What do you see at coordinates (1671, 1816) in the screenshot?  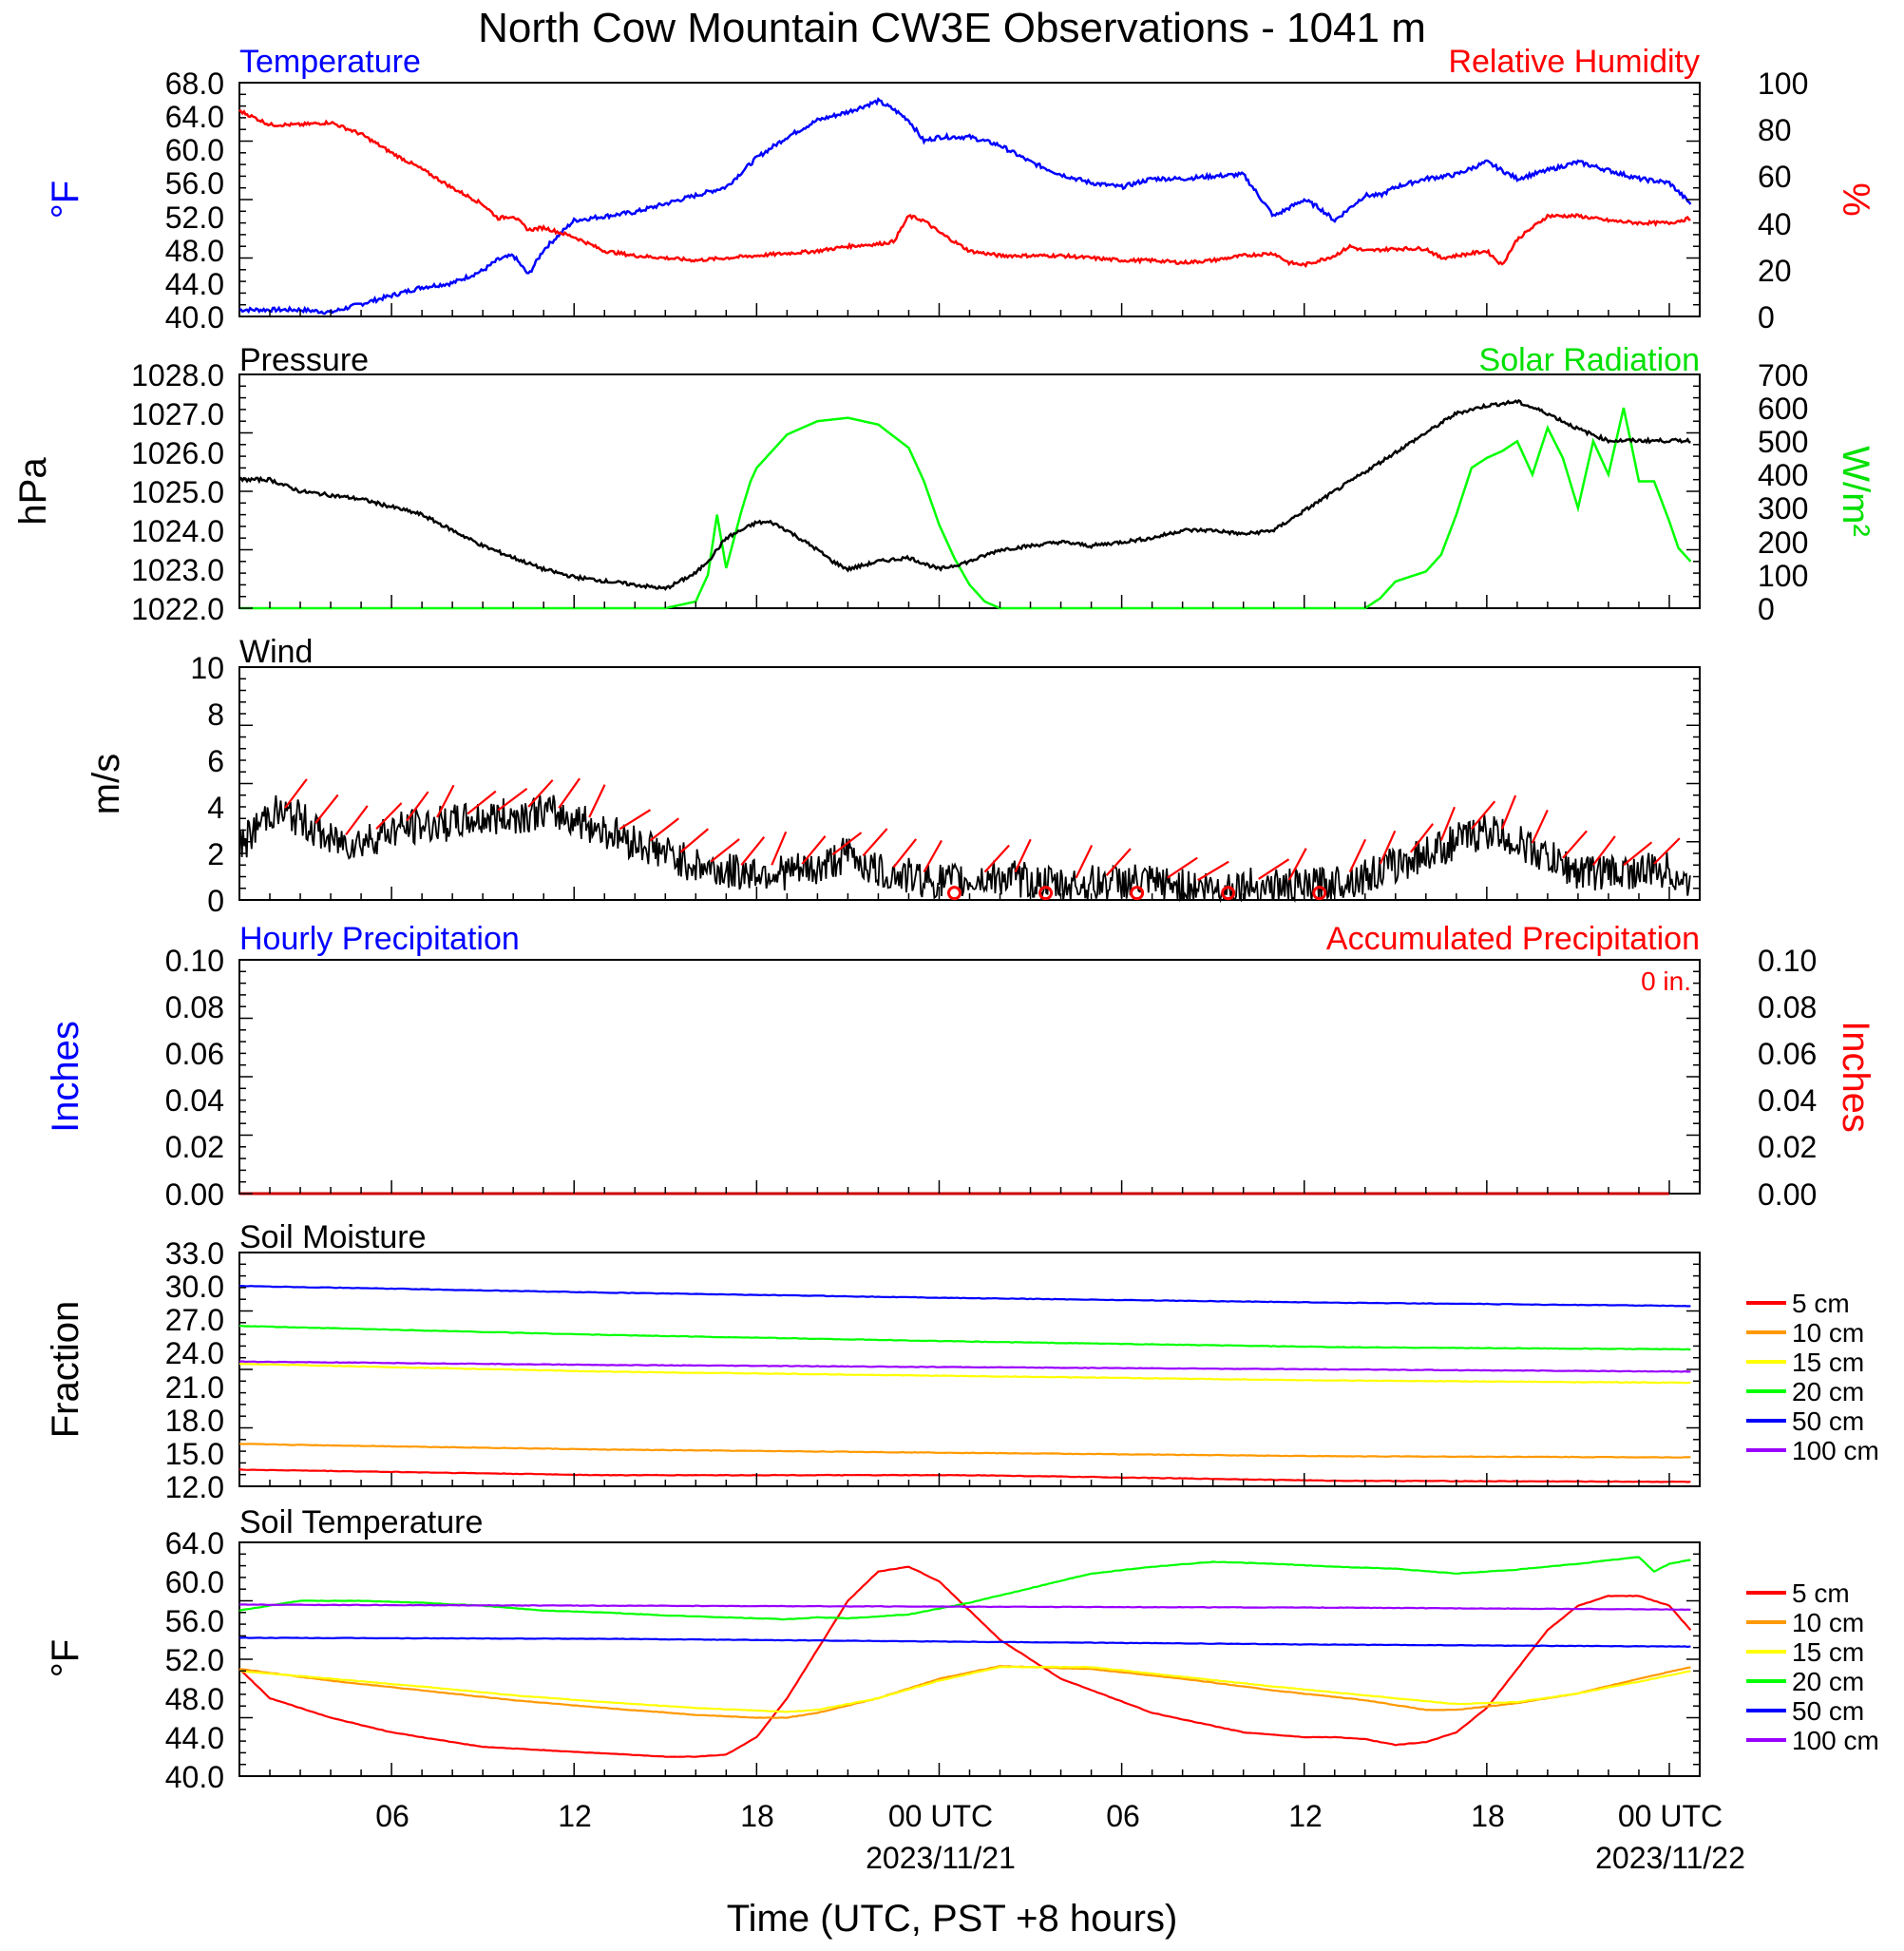 I see `x-tick-label: 00 UTC` at bounding box center [1671, 1816].